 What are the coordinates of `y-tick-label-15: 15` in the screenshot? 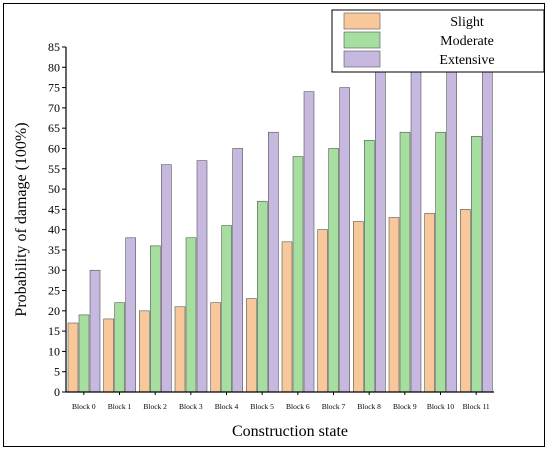 It's located at (54, 331).